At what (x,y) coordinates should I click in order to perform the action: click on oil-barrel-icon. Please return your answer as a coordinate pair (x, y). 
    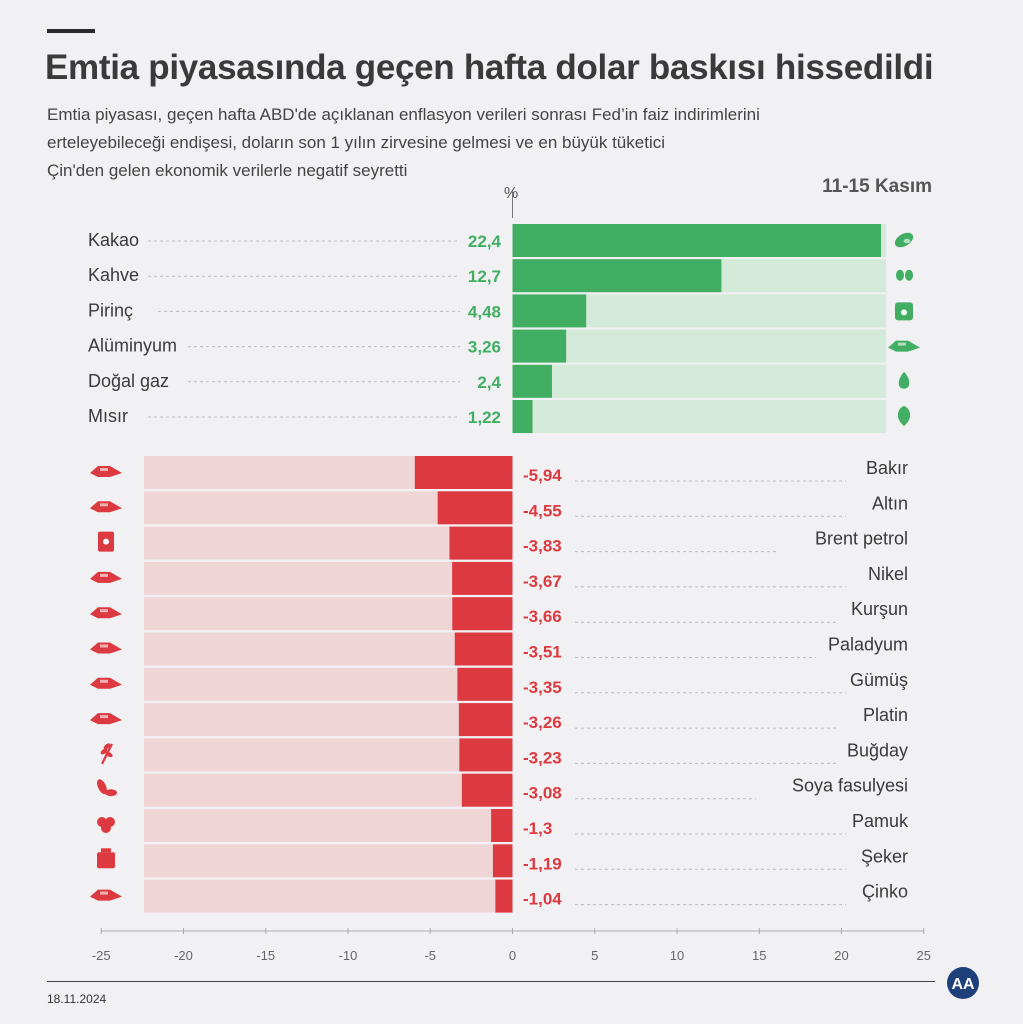
    Looking at the image, I should click on (106, 541).